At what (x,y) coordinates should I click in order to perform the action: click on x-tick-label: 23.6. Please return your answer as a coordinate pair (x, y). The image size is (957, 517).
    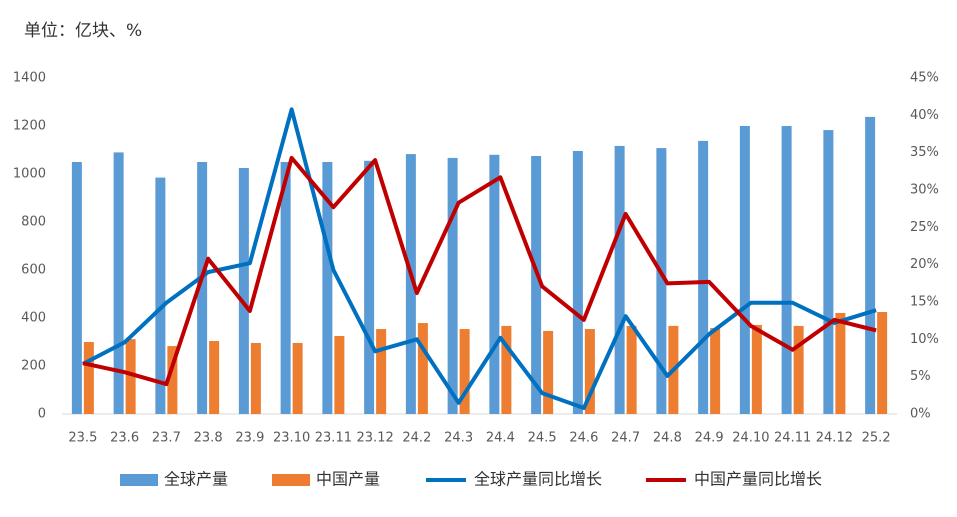
    Looking at the image, I should click on (124, 438).